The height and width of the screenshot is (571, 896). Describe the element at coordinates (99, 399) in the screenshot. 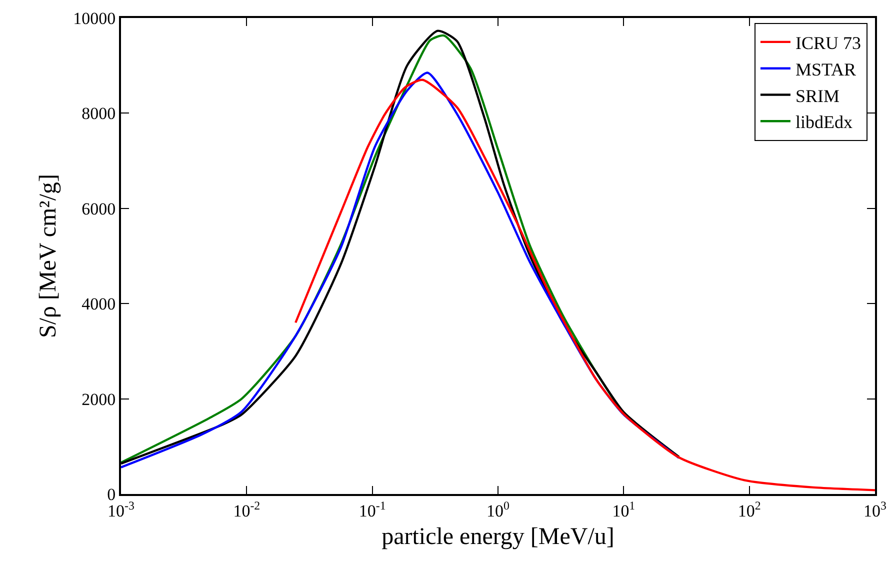

I see `y-tick-label: 2000` at that location.